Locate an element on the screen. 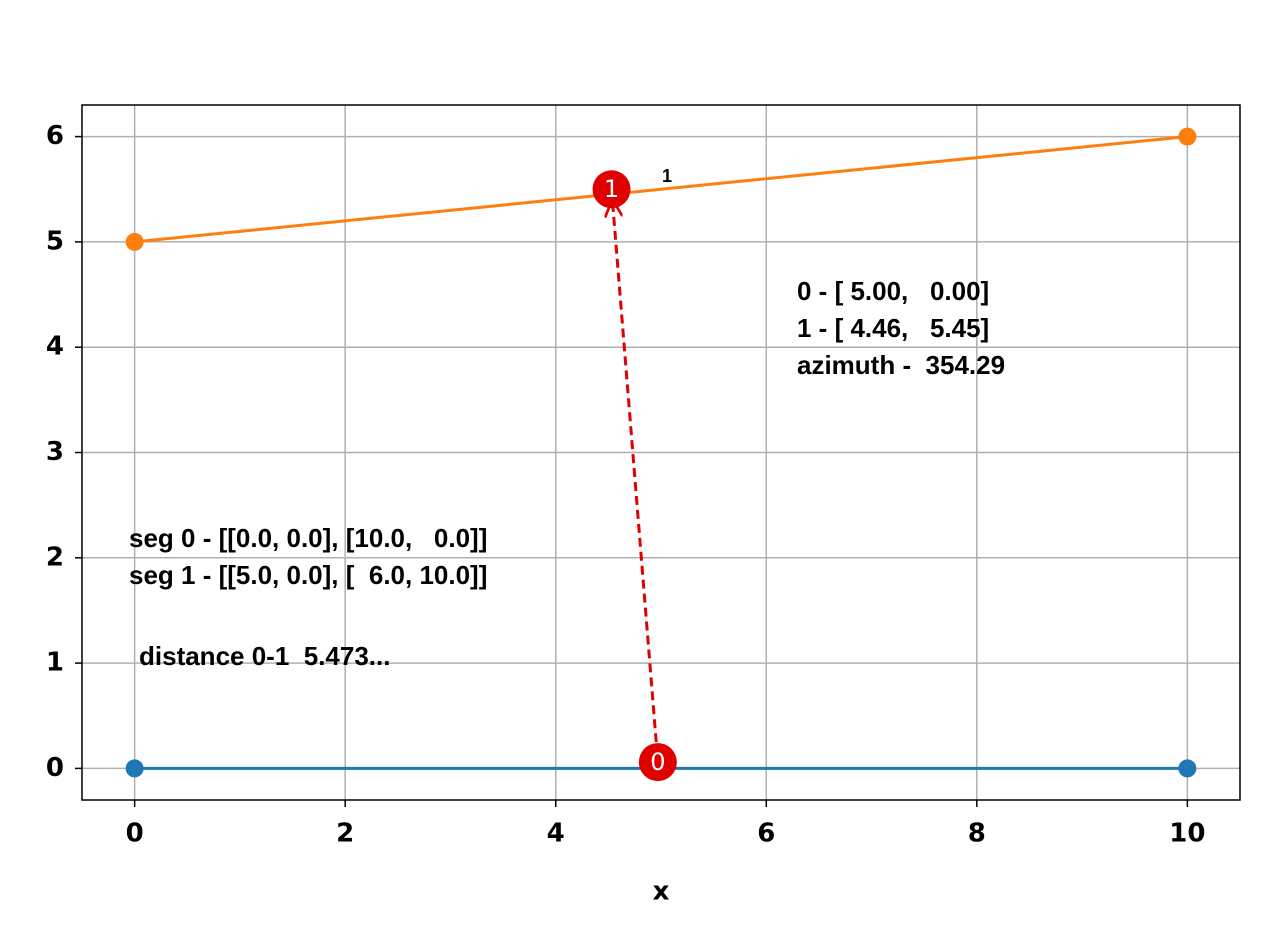 This screenshot has height=939, width=1269. y-tick-label: 2 is located at coordinates (55, 557).